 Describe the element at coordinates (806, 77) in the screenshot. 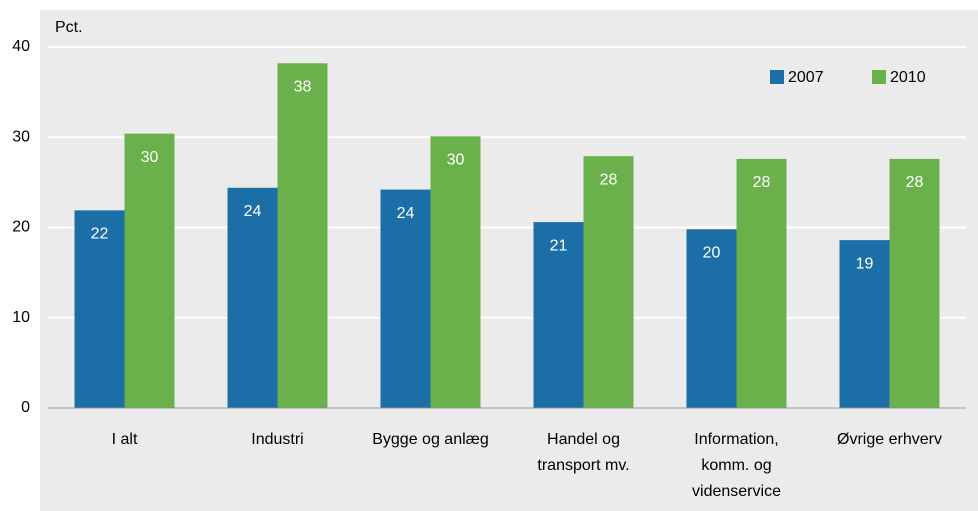

I see `legend-label: 2007` at that location.